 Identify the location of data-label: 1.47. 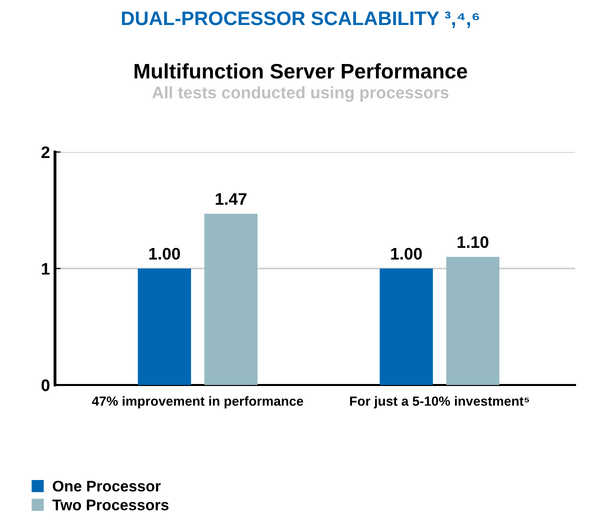
(231, 199).